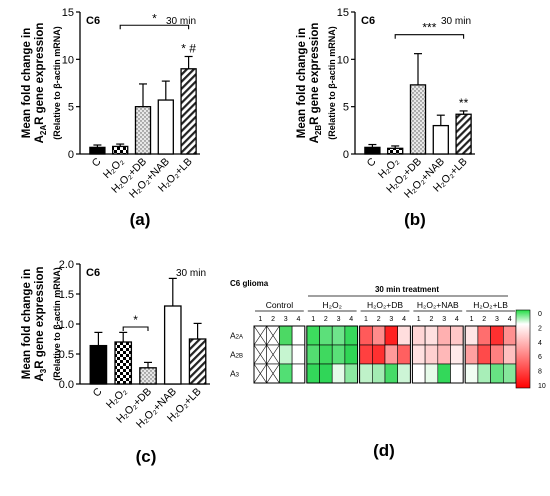 This screenshot has height=496, width=550. I want to click on colorbar-tick-label: 2, so click(540, 328).